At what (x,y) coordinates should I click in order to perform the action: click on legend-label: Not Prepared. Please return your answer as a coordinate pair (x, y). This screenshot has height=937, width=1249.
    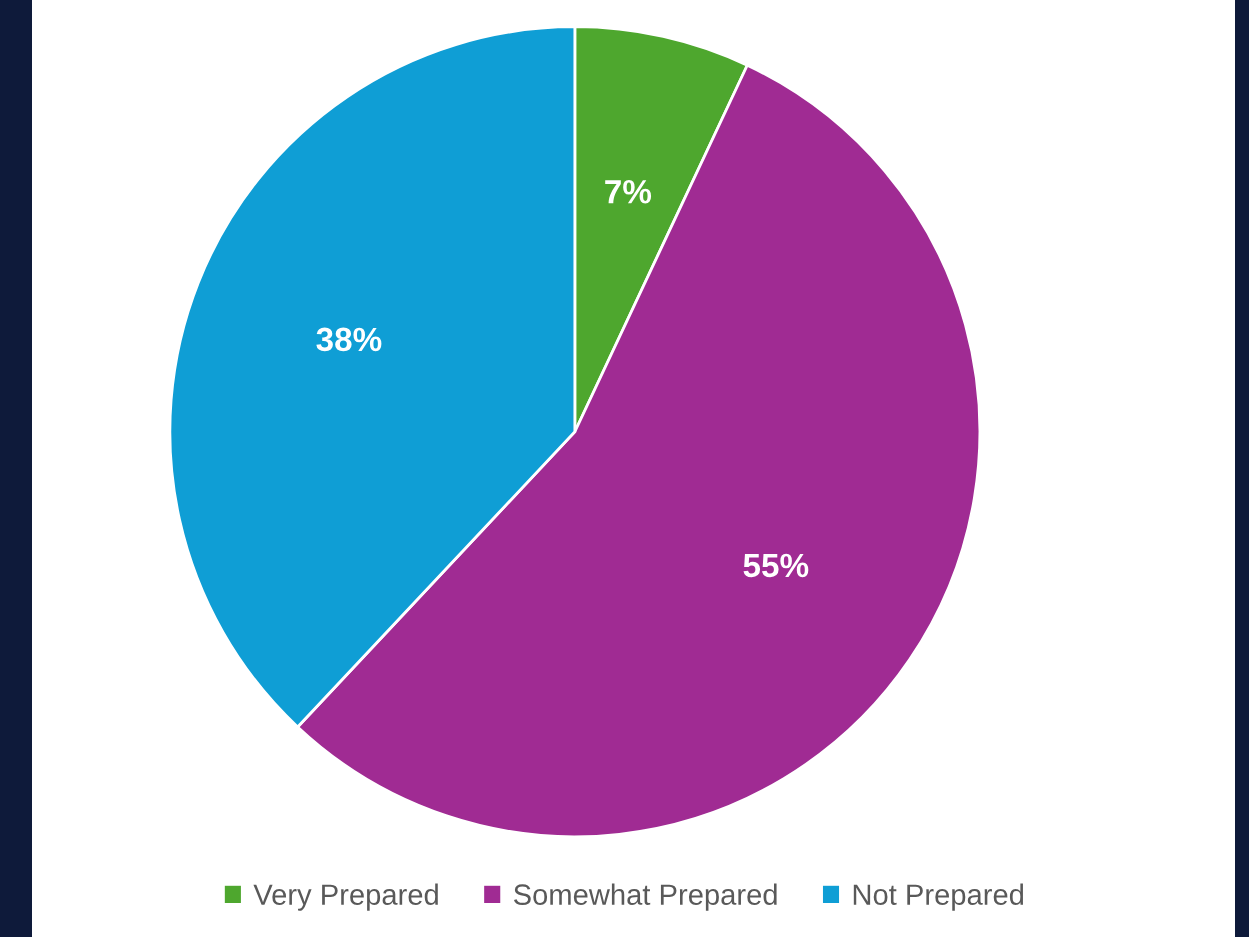
    Looking at the image, I should click on (938, 897).